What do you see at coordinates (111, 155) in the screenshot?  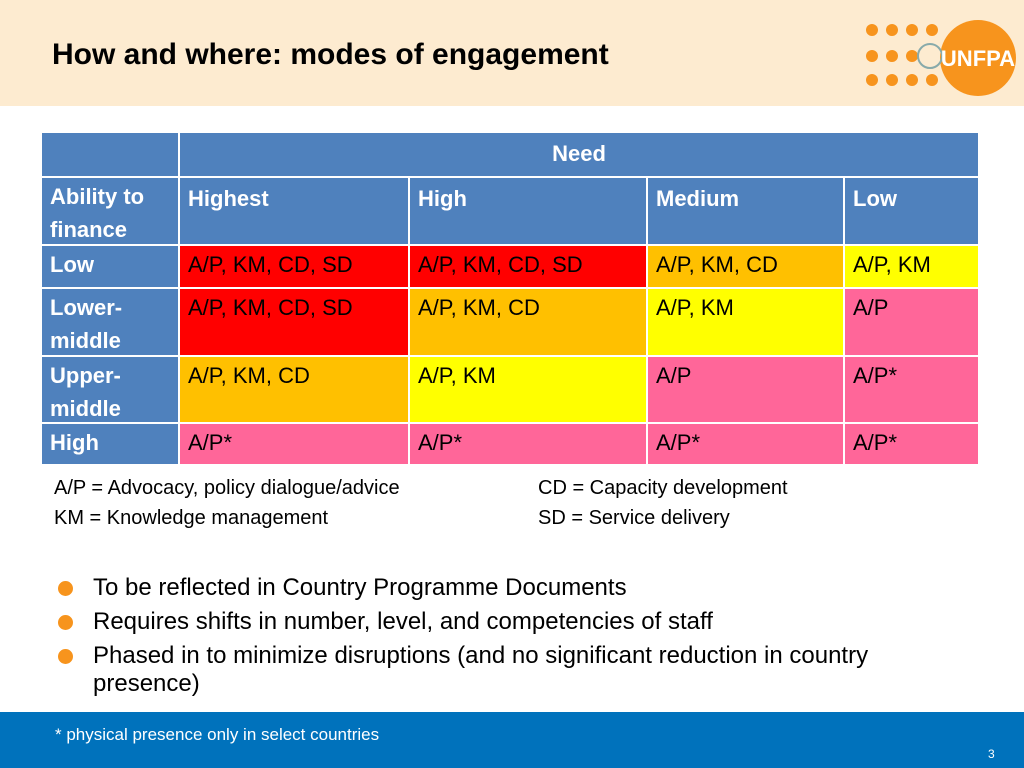 I see `corner-cell` at bounding box center [111, 155].